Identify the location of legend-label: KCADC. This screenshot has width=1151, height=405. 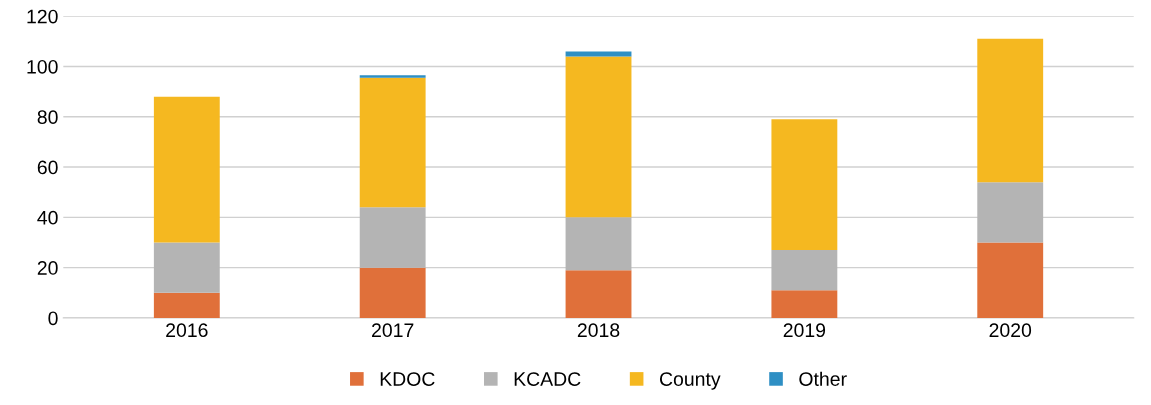
(547, 379).